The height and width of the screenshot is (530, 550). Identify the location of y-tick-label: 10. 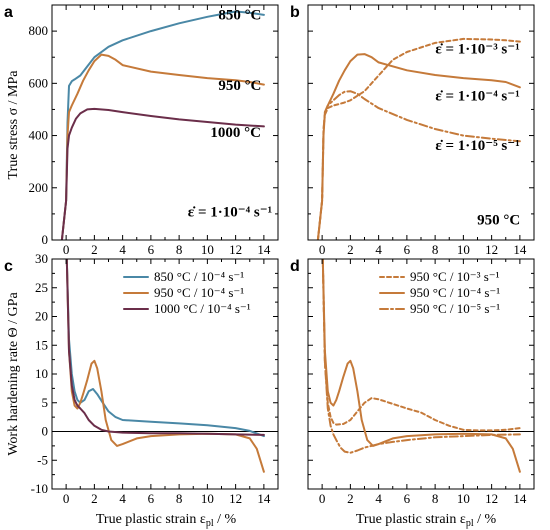
(41, 373).